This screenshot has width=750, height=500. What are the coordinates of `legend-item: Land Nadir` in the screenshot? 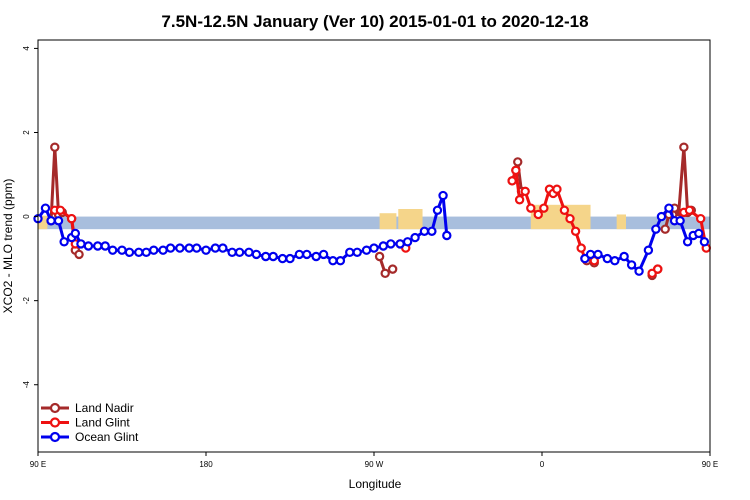 It's located at (87, 408).